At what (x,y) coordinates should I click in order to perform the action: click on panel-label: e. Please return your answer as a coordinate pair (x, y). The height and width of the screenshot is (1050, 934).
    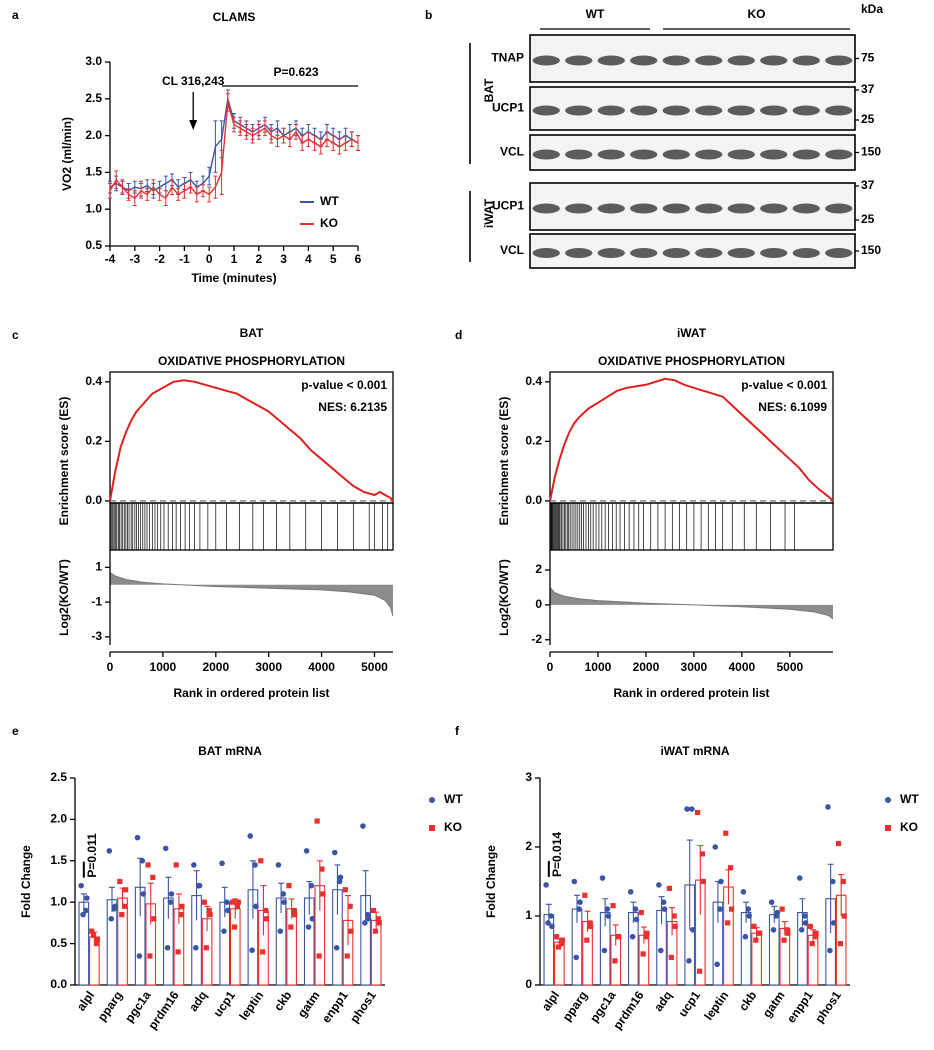
    Looking at the image, I should click on (15, 731).